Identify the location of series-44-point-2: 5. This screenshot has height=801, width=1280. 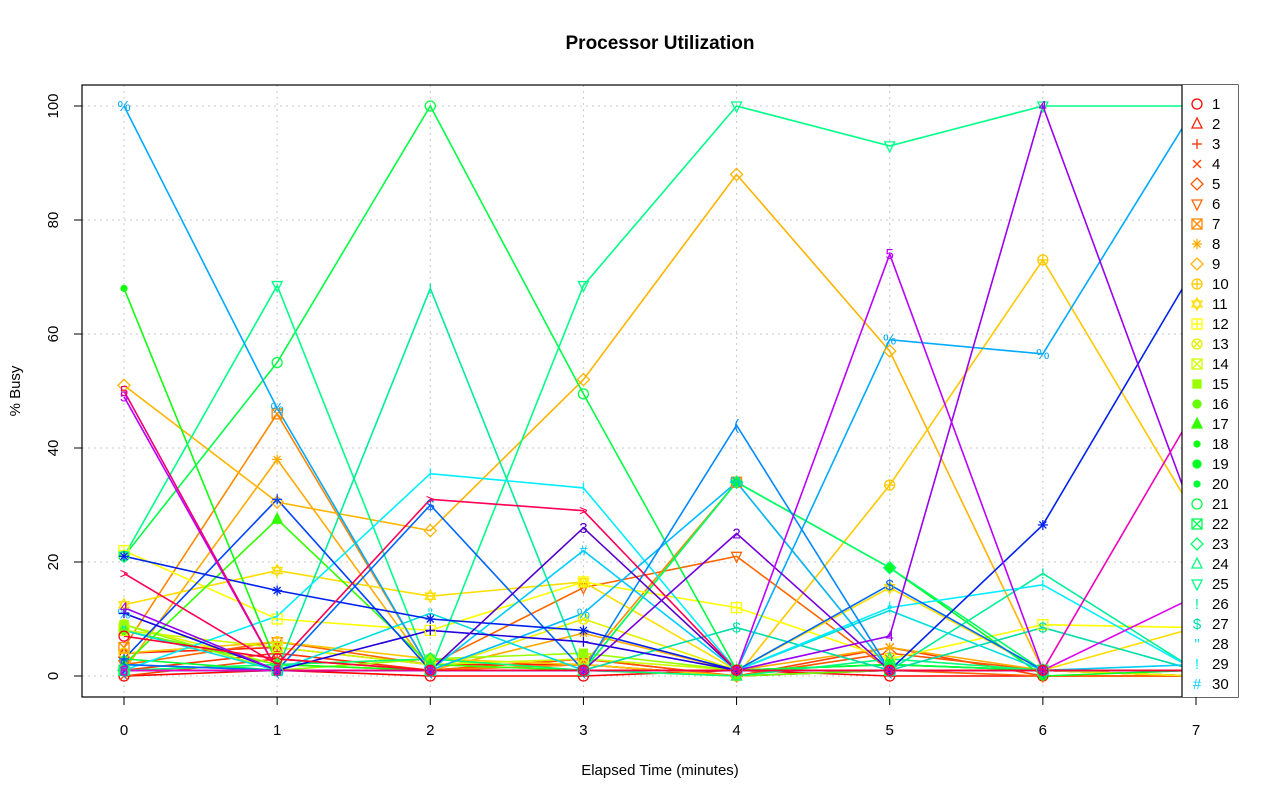
(430, 670).